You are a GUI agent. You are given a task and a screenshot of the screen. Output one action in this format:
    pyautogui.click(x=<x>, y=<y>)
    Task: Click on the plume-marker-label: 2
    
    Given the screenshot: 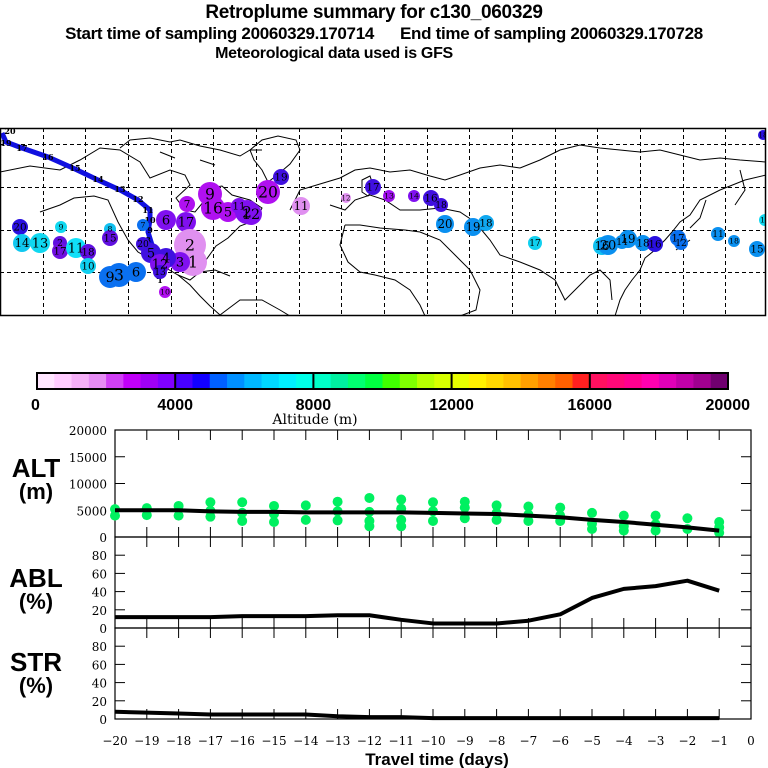 What is the action you would take?
    pyautogui.click(x=60, y=244)
    